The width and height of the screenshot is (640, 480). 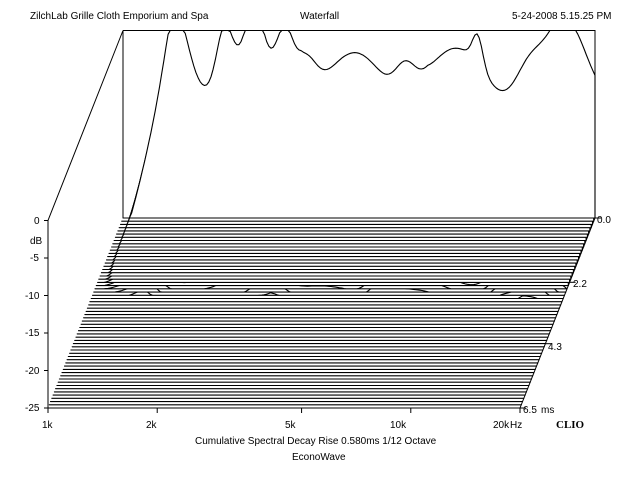 What do you see at coordinates (548, 410) in the screenshot?
I see `z-axis-unit: ms` at bounding box center [548, 410].